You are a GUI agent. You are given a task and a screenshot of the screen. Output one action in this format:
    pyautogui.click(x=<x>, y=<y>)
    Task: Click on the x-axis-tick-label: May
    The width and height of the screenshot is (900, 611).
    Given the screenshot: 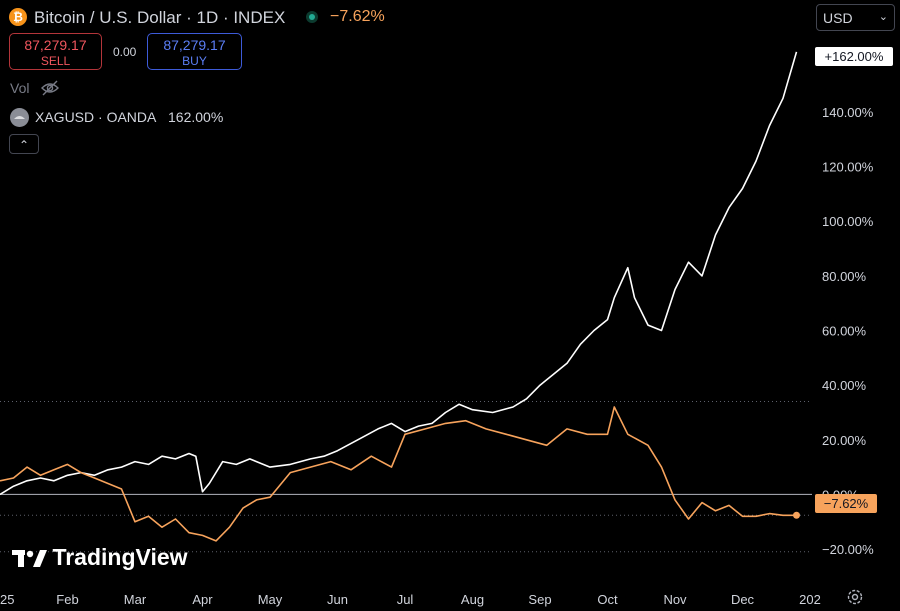 What is the action you would take?
    pyautogui.click(x=270, y=599)
    